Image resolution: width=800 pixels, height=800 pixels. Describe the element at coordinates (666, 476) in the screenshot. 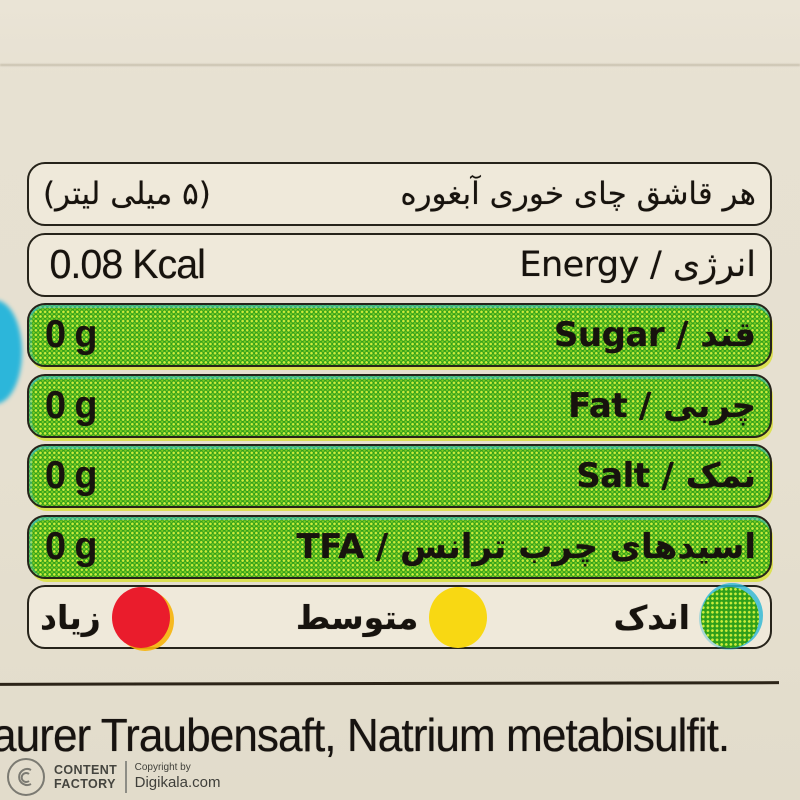

I see `salt-label: نمک / Salt` at that location.